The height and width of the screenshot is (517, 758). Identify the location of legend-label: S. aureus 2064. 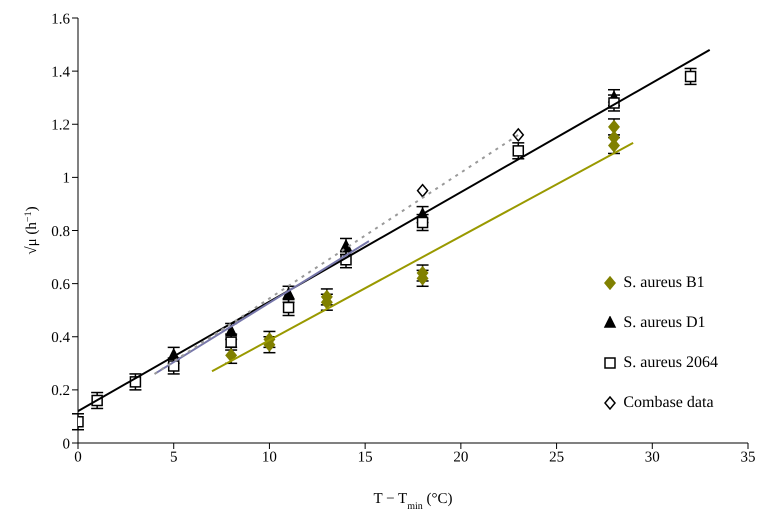
(670, 363).